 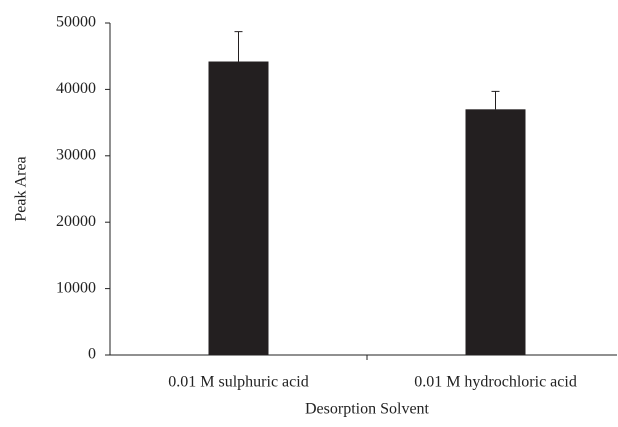 I want to click on x-axis-label: Desorption Solvent, so click(x=367, y=409).